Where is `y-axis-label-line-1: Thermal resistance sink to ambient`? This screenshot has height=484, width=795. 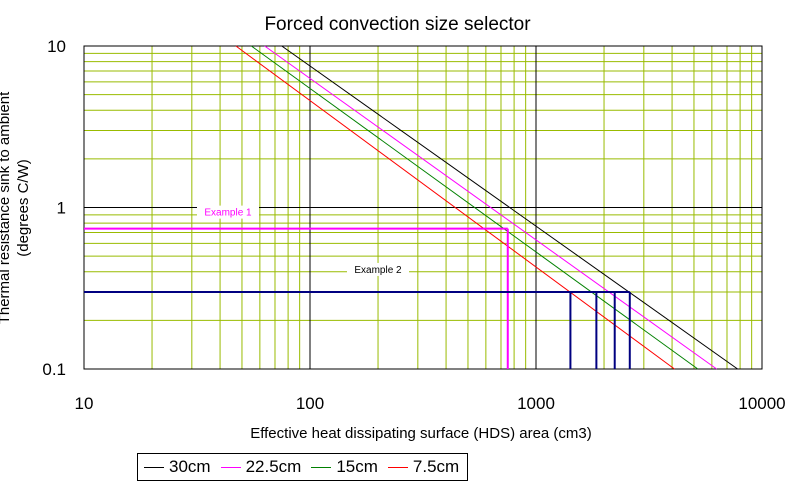 y-axis-label-line-1: Thermal resistance sink to ambient is located at coordinates (6, 208).